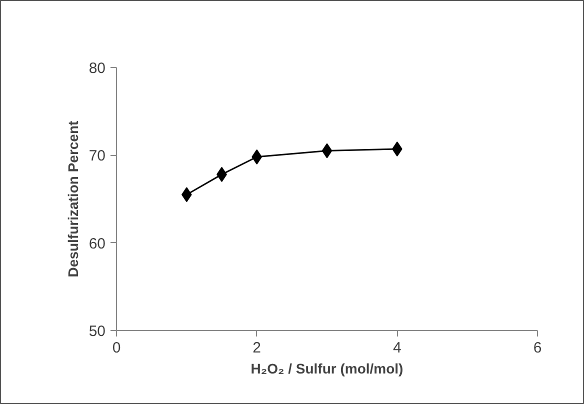  I want to click on x-tick-label: 2, so click(257, 348).